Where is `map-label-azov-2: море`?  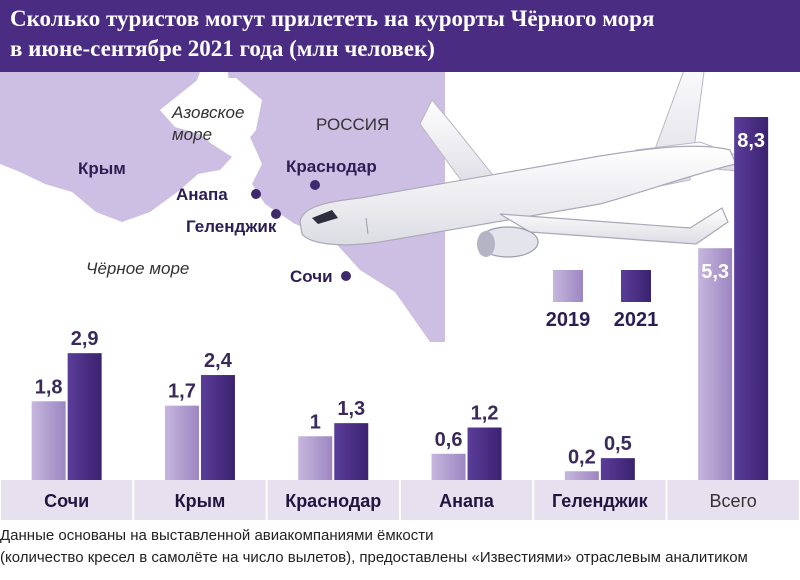 map-label-azov-2: море is located at coordinates (192, 134).